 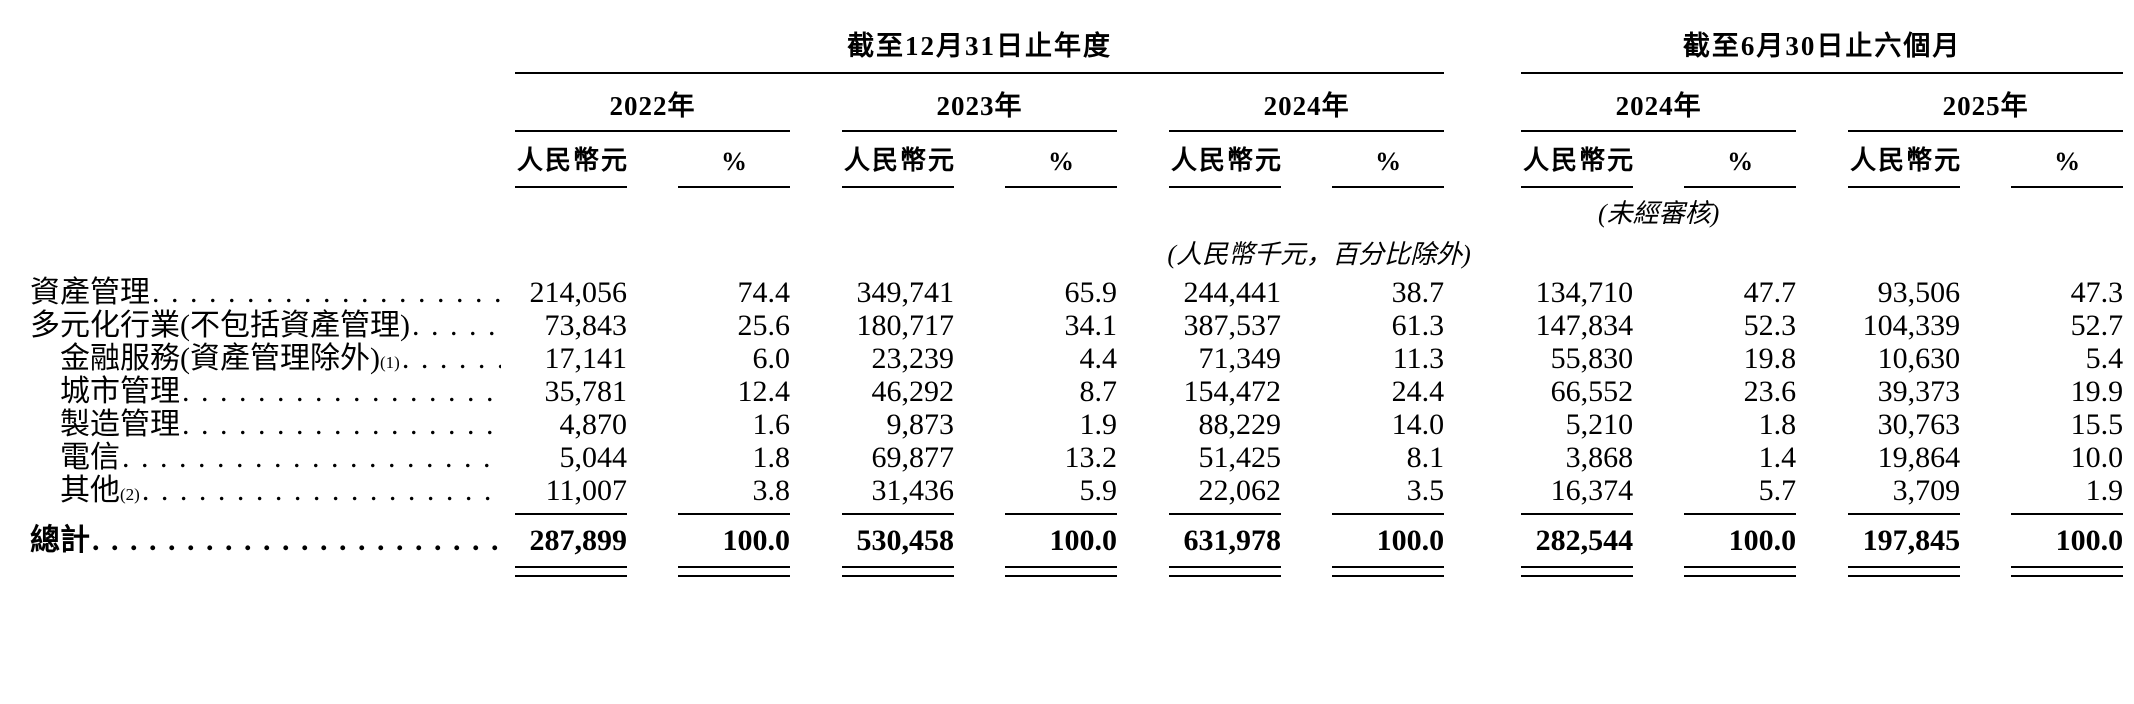 What do you see at coordinates (913, 490) in the screenshot?
I see `amount-cell: 31,436` at bounding box center [913, 490].